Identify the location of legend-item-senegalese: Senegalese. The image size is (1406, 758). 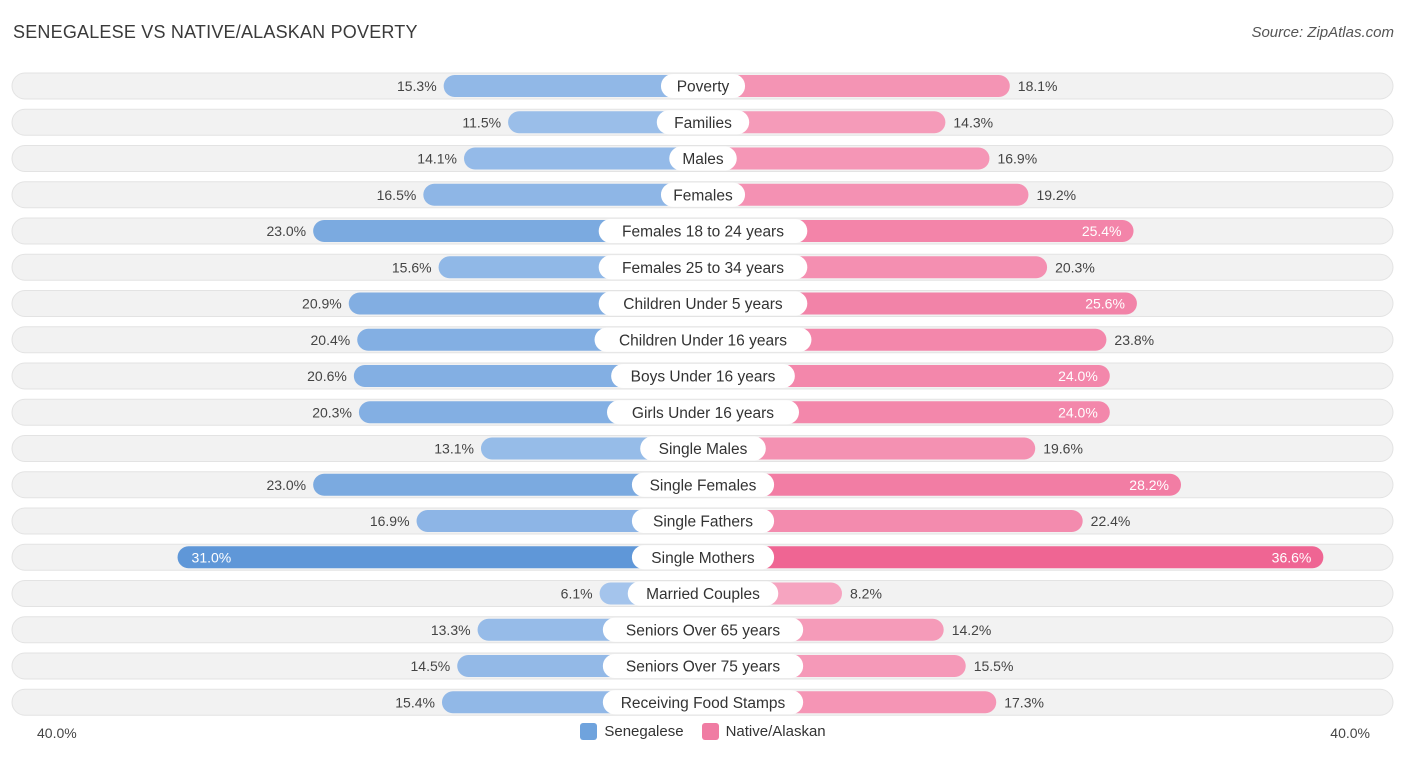
(632, 731).